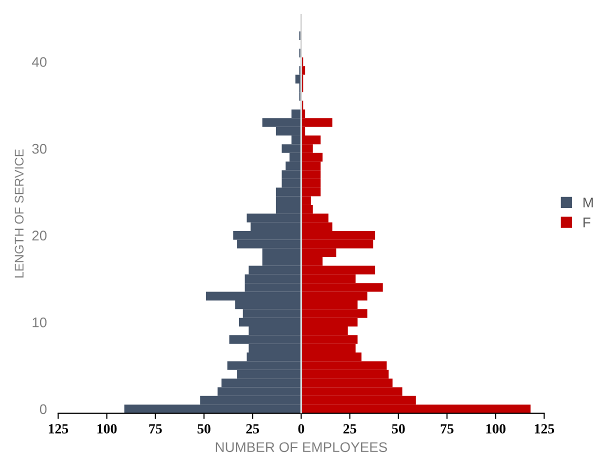 The width and height of the screenshot is (600, 467). Describe the element at coordinates (301, 447) in the screenshot. I see `x-axis-title: NUMBER OF EMPLOYEES` at that location.